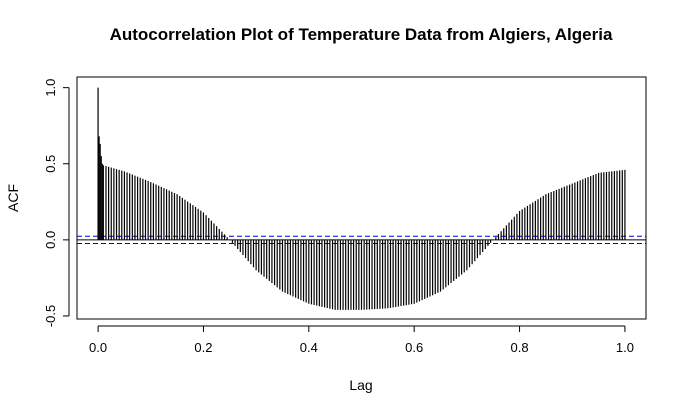 This screenshot has width=687, height=416. What do you see at coordinates (50, 88) in the screenshot?
I see `y-tick-label: 1.0` at bounding box center [50, 88].